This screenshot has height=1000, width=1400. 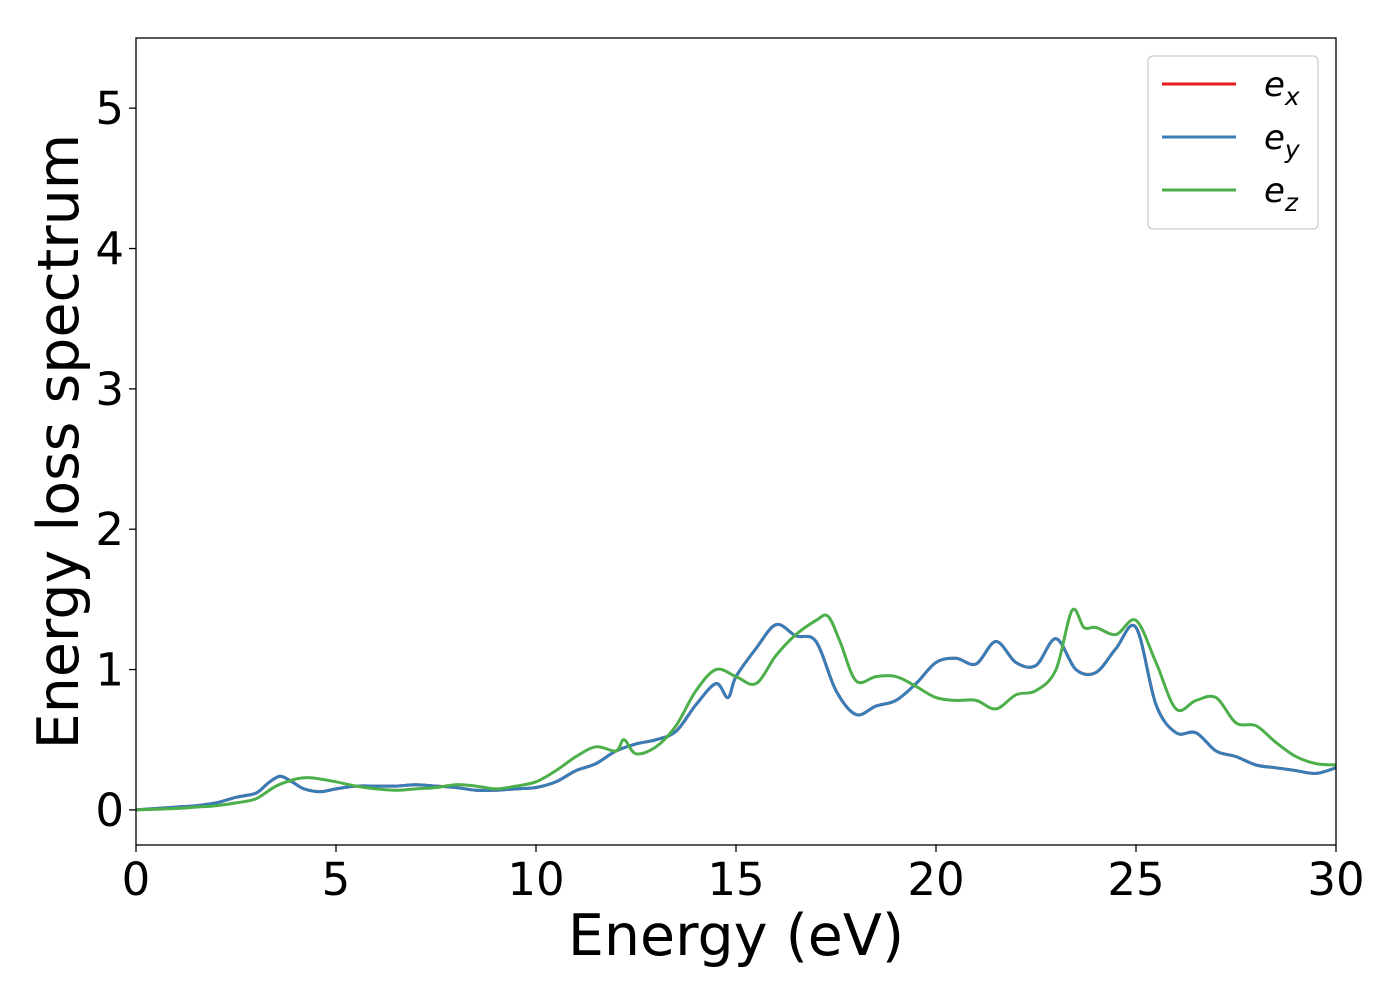 What do you see at coordinates (735, 879) in the screenshot?
I see `x-tick-label: 15` at bounding box center [735, 879].